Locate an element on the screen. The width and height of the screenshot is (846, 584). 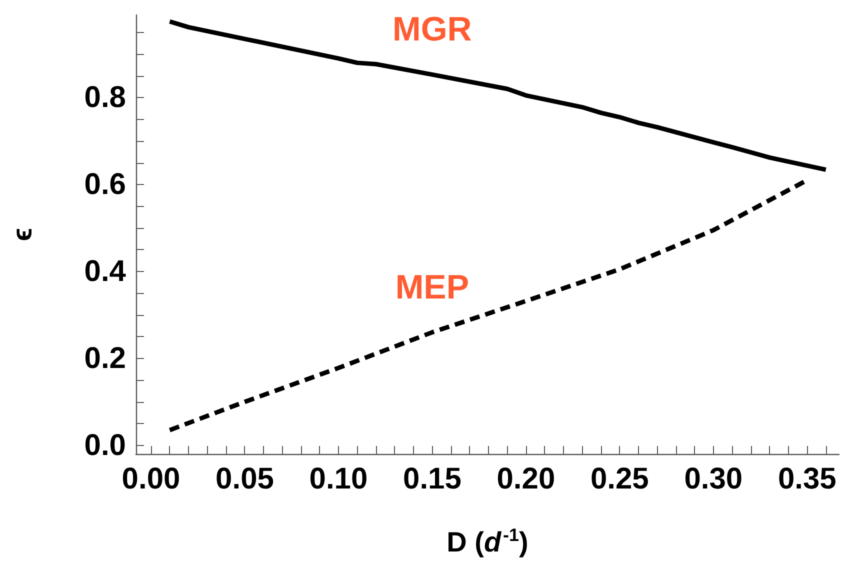
series-label: MEP is located at coordinates (432, 287).